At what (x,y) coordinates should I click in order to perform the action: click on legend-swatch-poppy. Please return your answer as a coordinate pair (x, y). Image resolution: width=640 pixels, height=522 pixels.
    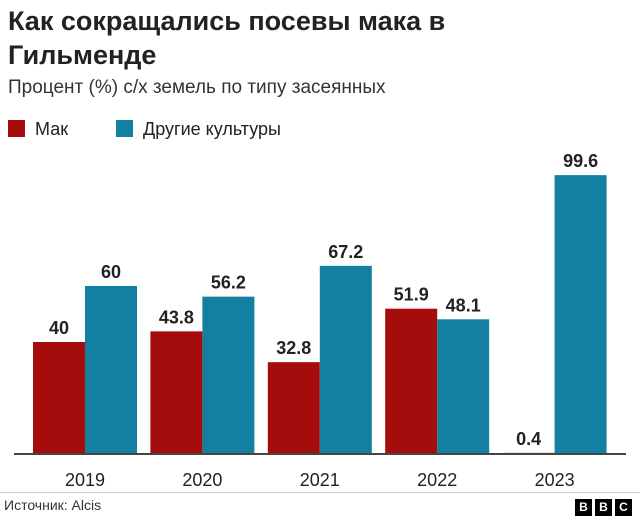
    Looking at the image, I should click on (16, 128).